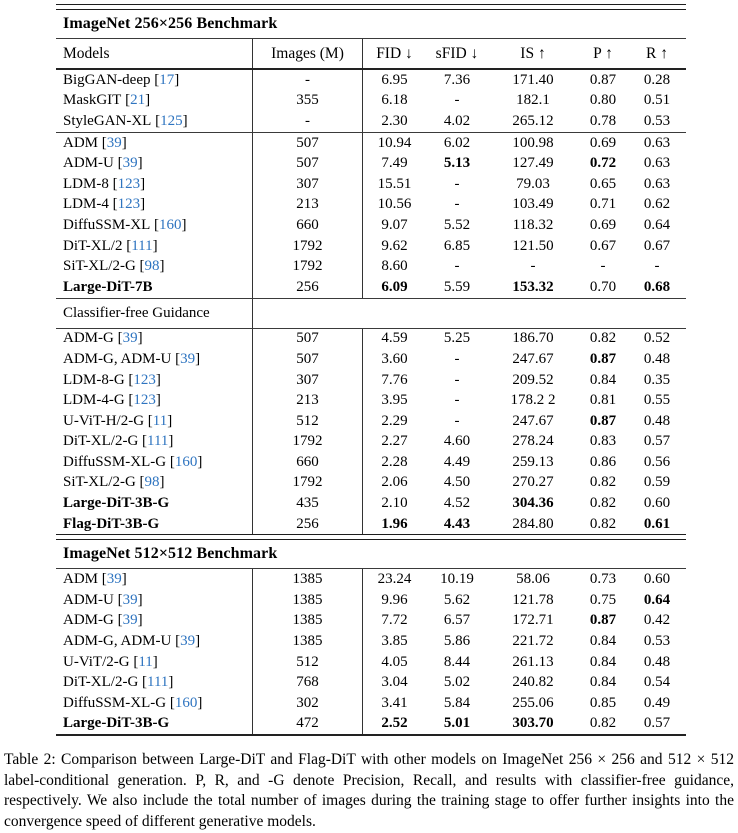 The height and width of the screenshot is (833, 738). Describe the element at coordinates (533, 661) in the screenshot. I see `value-cell: 261.13` at that location.